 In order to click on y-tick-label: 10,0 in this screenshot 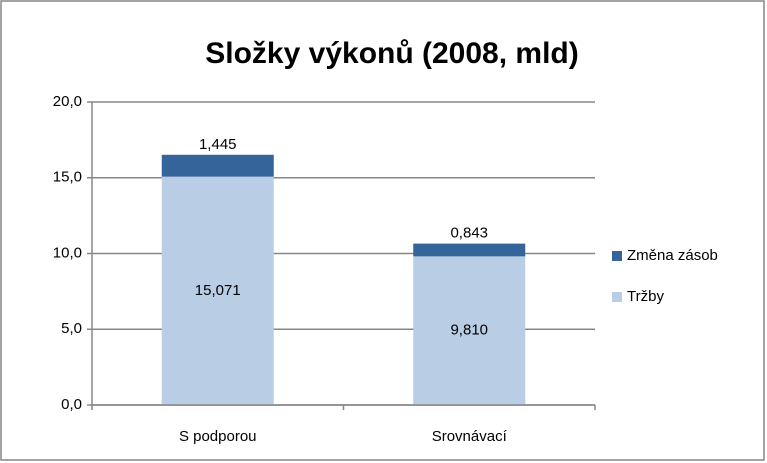, I will do `click(67, 252)`.